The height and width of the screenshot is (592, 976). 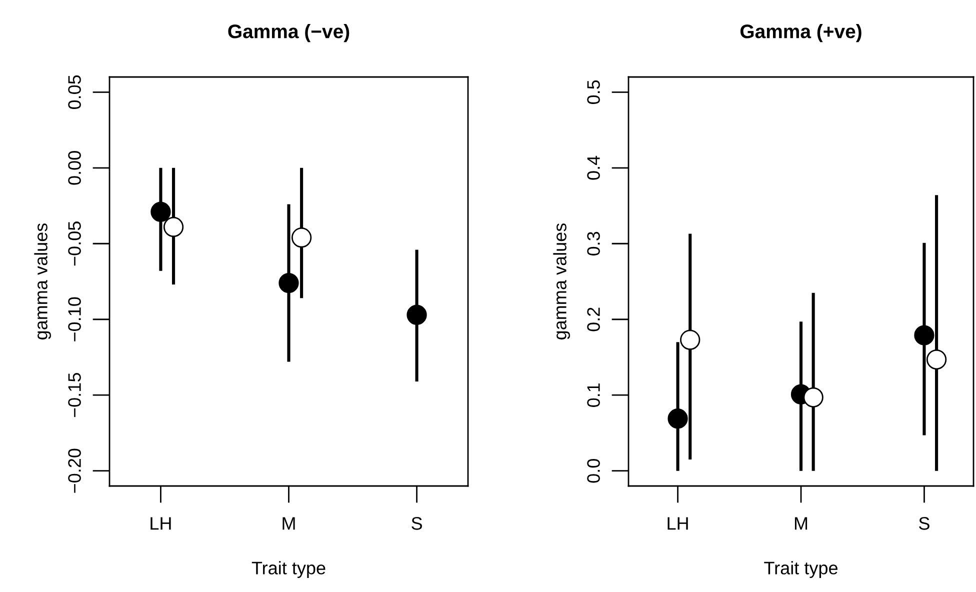 I want to click on y-tick-label: 0.00, so click(x=74, y=168).